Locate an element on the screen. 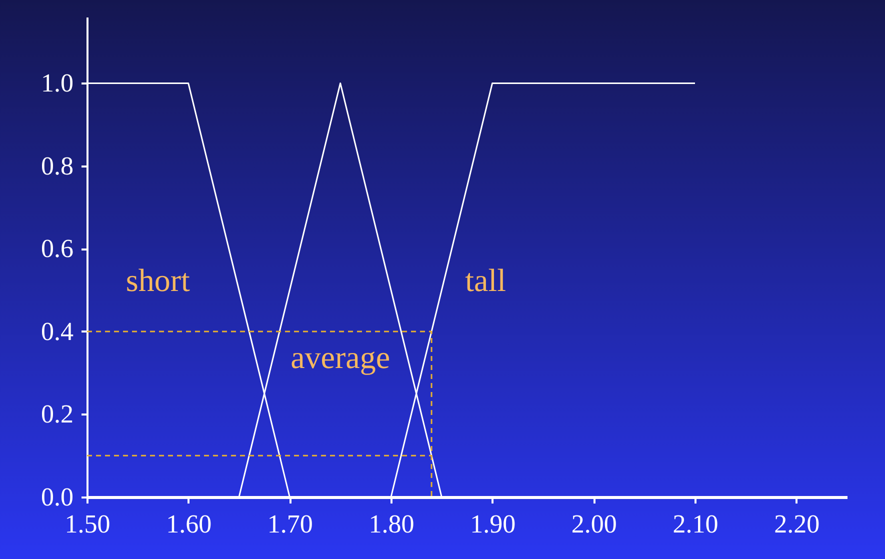 Image resolution: width=885 pixels, height=559 pixels. y-tick-label: 0.6 is located at coordinates (57, 249).